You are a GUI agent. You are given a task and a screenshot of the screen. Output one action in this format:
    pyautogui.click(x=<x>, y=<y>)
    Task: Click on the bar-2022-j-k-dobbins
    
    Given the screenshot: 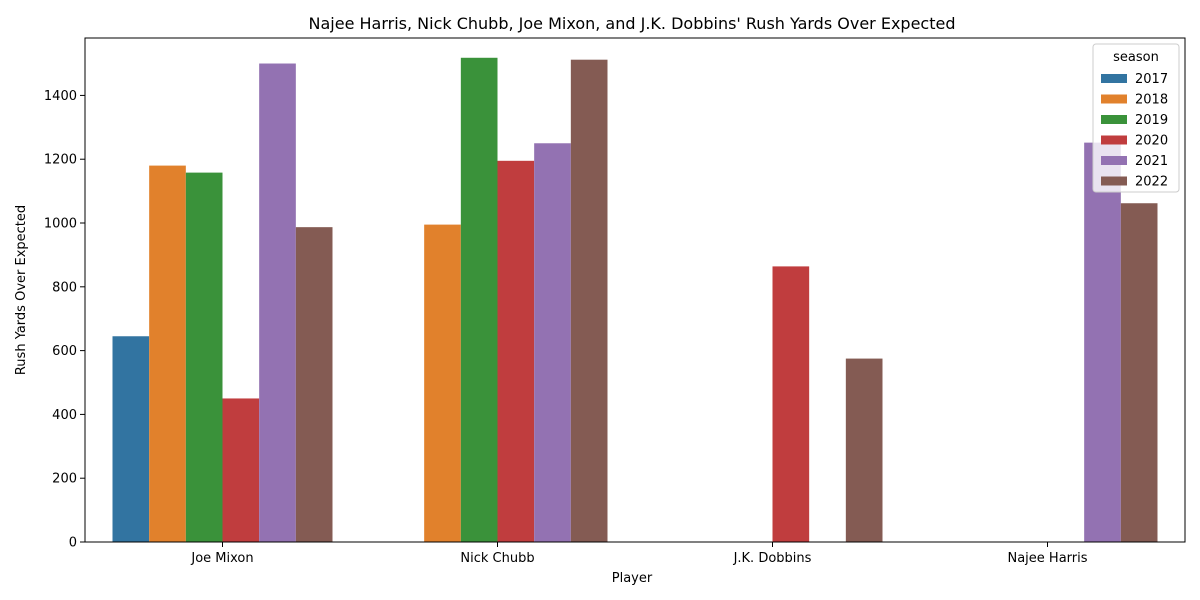 What is the action you would take?
    pyautogui.click(x=864, y=450)
    